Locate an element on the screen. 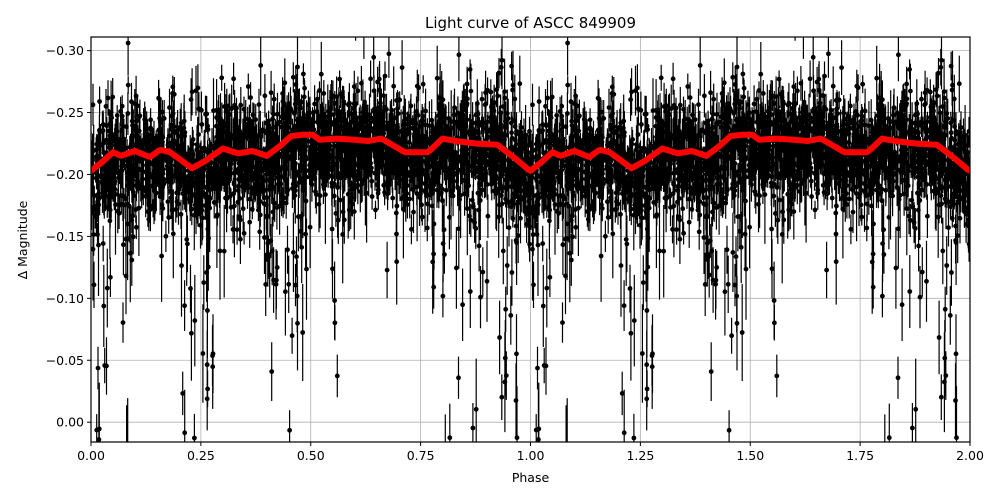 The width and height of the screenshot is (1000, 500). x-axis-label: Phase is located at coordinates (531, 477).